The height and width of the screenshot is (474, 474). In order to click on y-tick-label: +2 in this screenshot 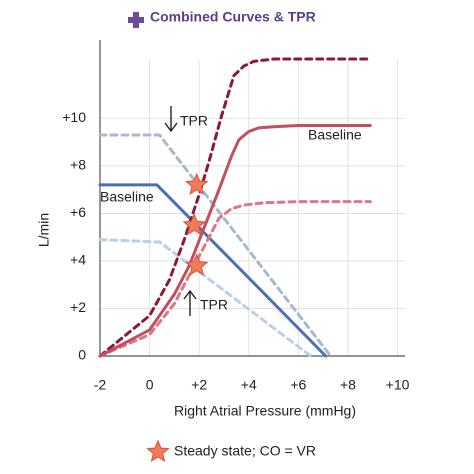, I will do `click(78, 307)`.